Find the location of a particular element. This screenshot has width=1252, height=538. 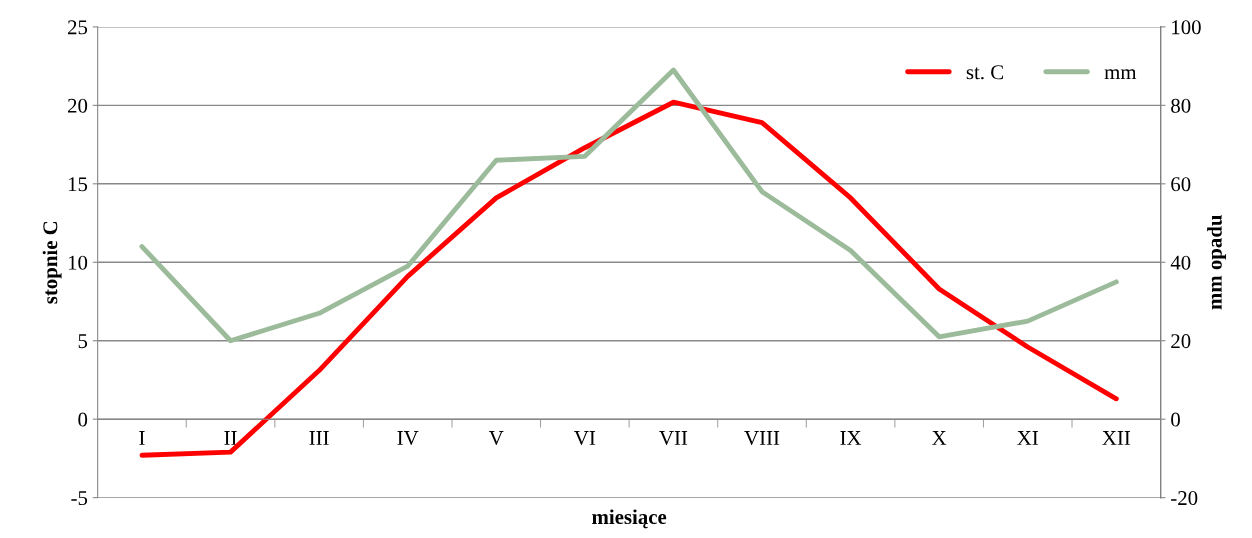

y2-tick-label: 0 is located at coordinates (1175, 419).